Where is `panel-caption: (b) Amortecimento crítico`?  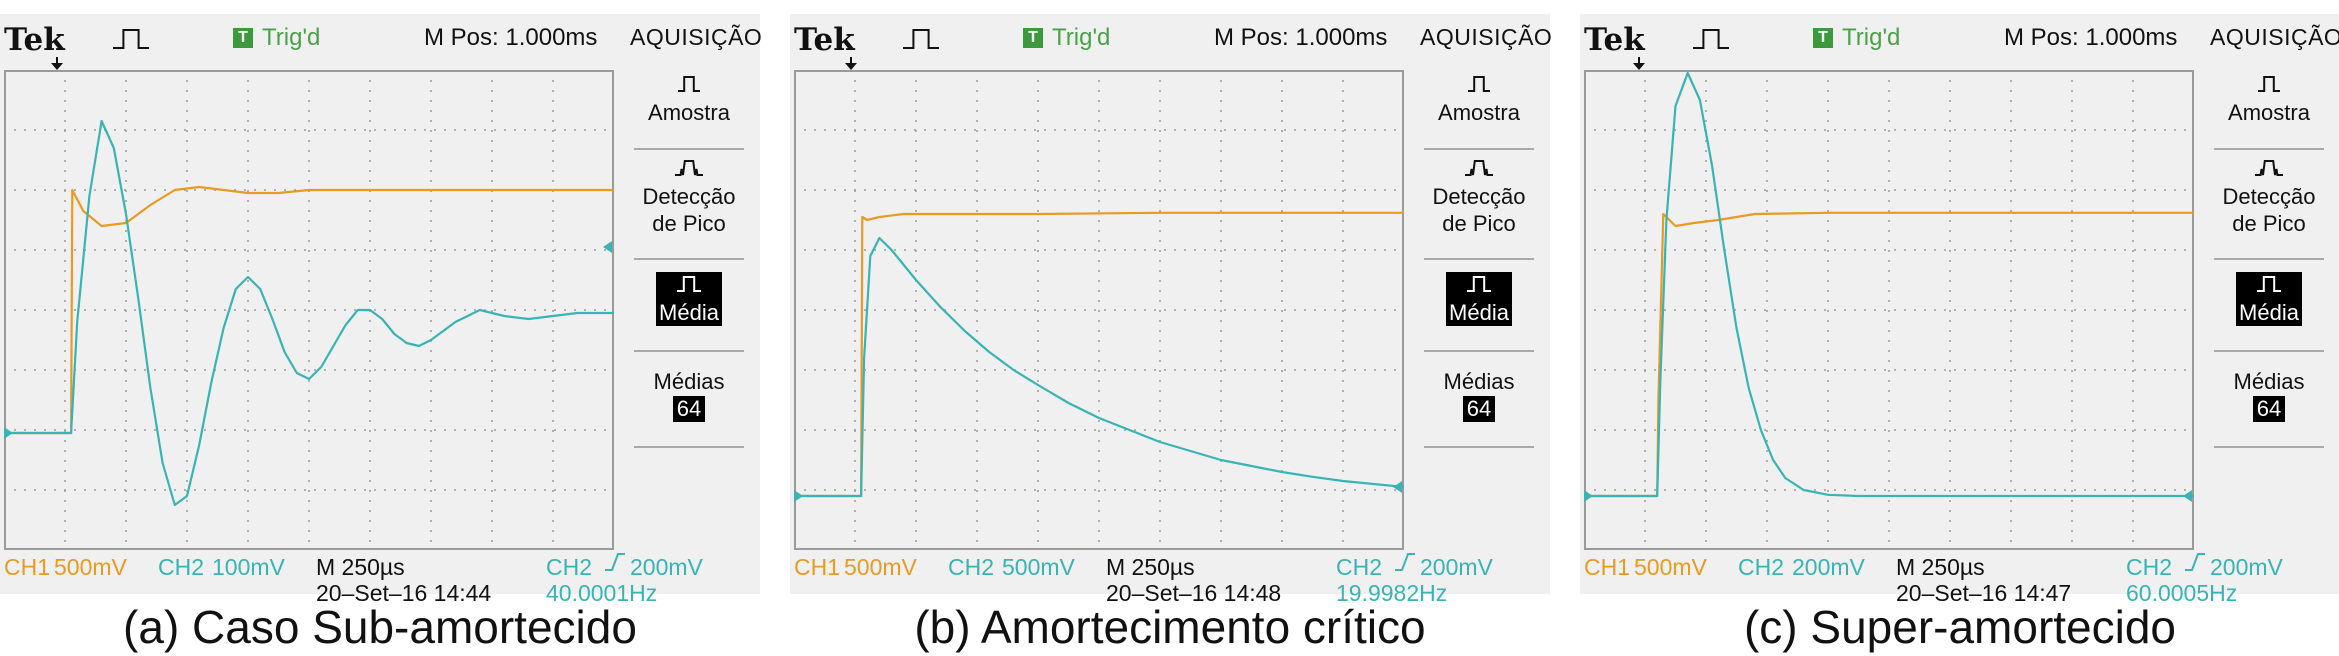
panel-caption: (b) Amortecimento crítico is located at coordinates (1170, 627).